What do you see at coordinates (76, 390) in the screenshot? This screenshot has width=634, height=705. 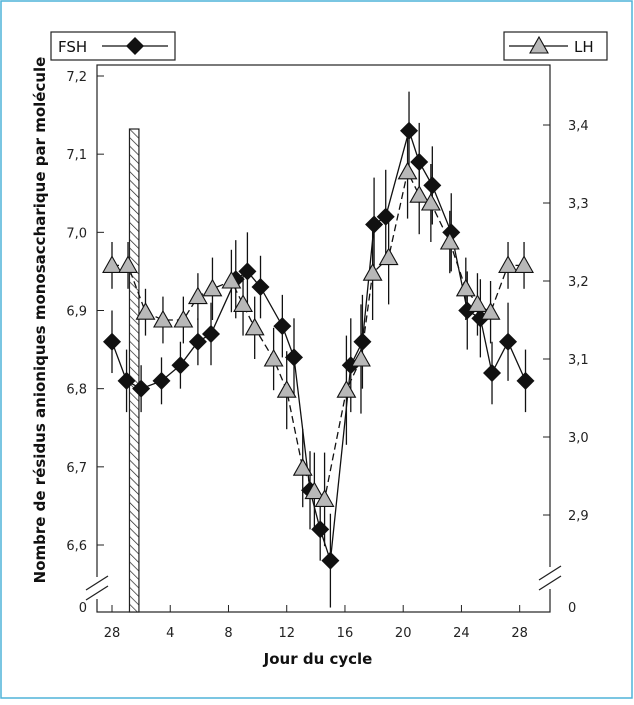 I see `y-left-tick-label: 6,8` at bounding box center [76, 390].